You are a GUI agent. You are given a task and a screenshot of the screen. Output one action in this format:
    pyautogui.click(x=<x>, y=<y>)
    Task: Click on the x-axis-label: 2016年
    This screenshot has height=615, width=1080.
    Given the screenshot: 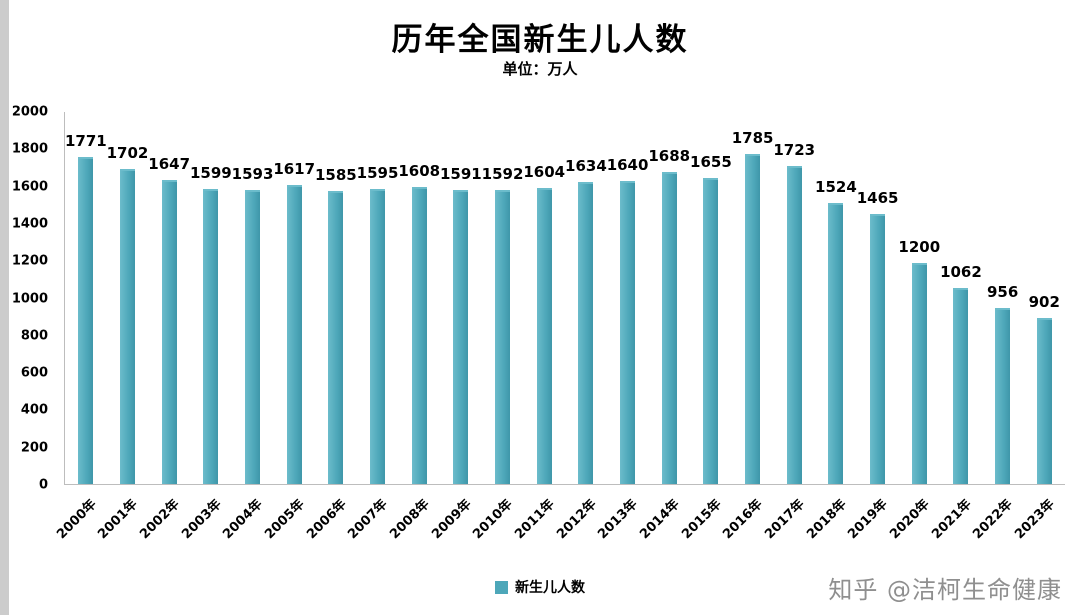 What is the action you would take?
    pyautogui.click(x=743, y=519)
    